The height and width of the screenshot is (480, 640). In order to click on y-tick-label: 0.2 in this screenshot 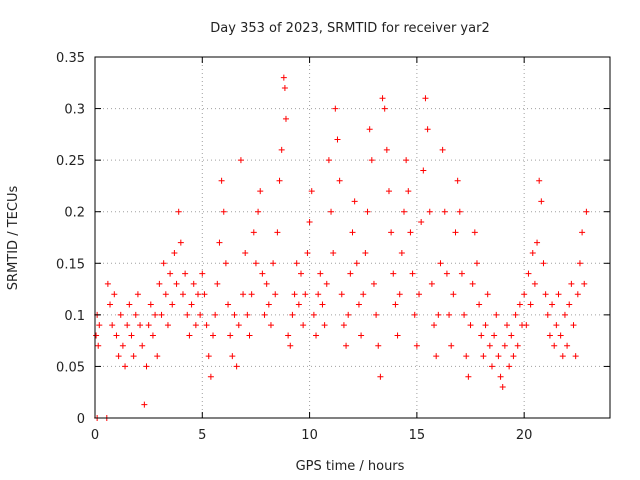, I will do `click(74, 213)`.